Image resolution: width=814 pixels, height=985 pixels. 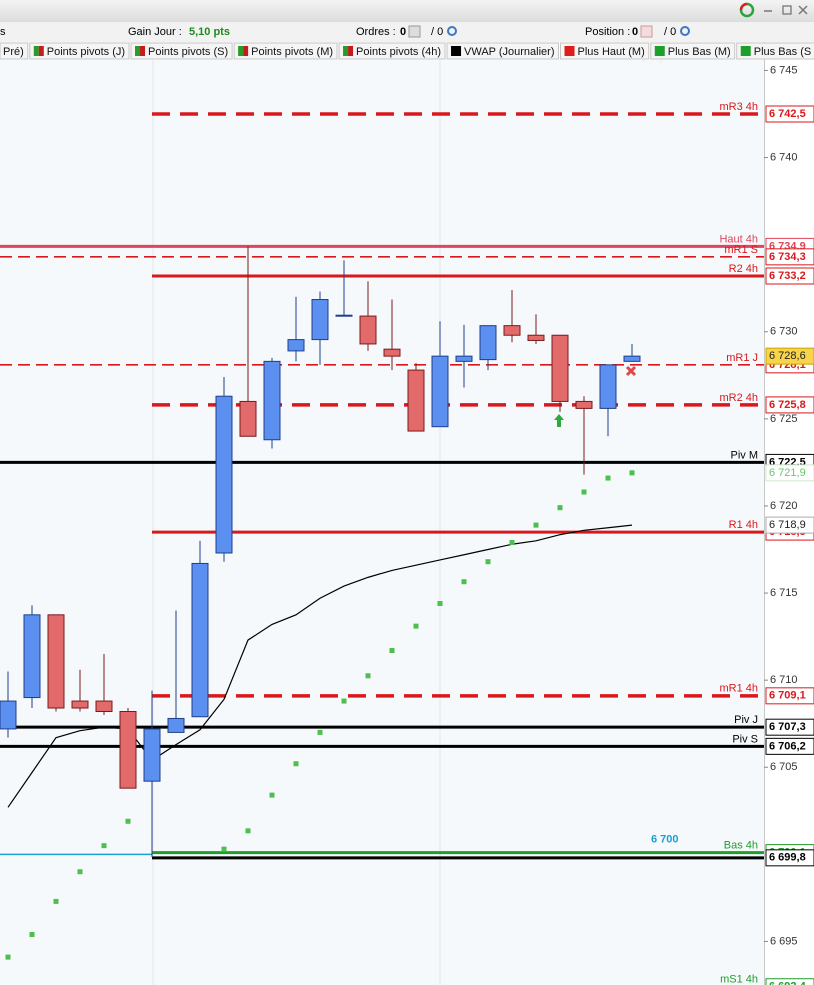 I want to click on indicator-tab: Points pivots (M), so click(x=285, y=51).